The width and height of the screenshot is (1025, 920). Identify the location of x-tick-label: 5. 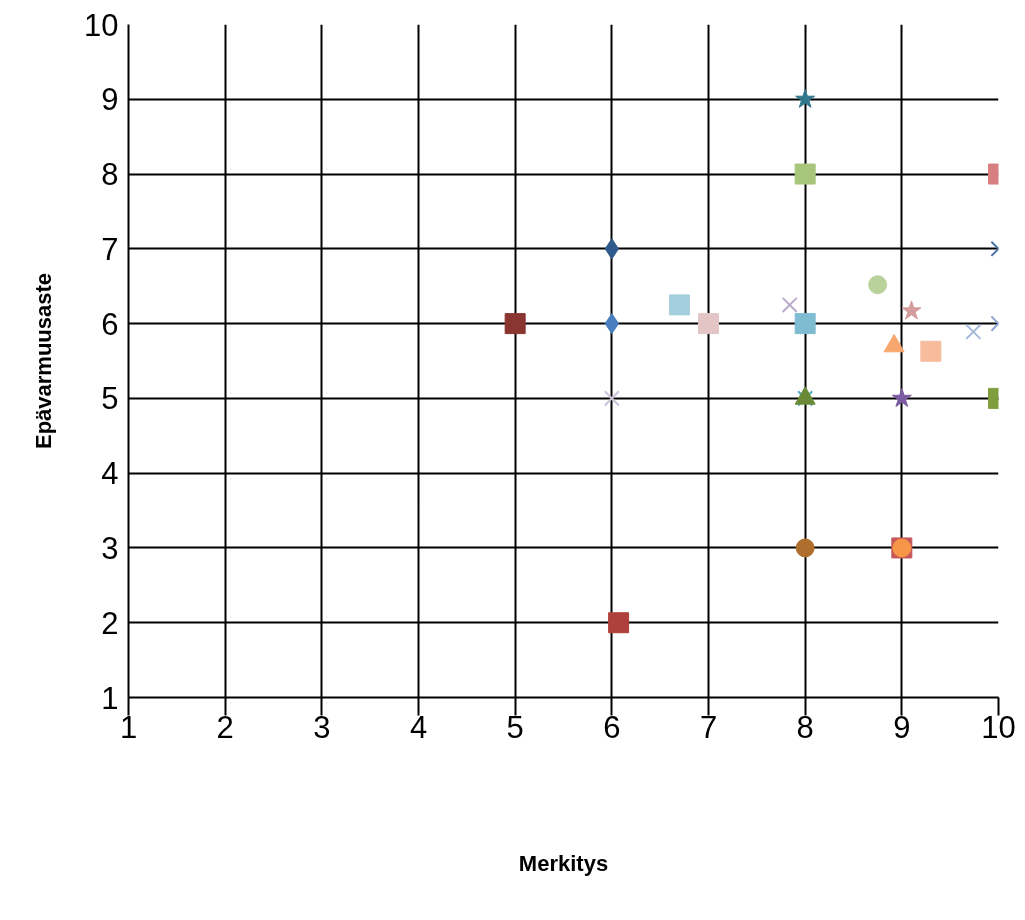
(515, 727).